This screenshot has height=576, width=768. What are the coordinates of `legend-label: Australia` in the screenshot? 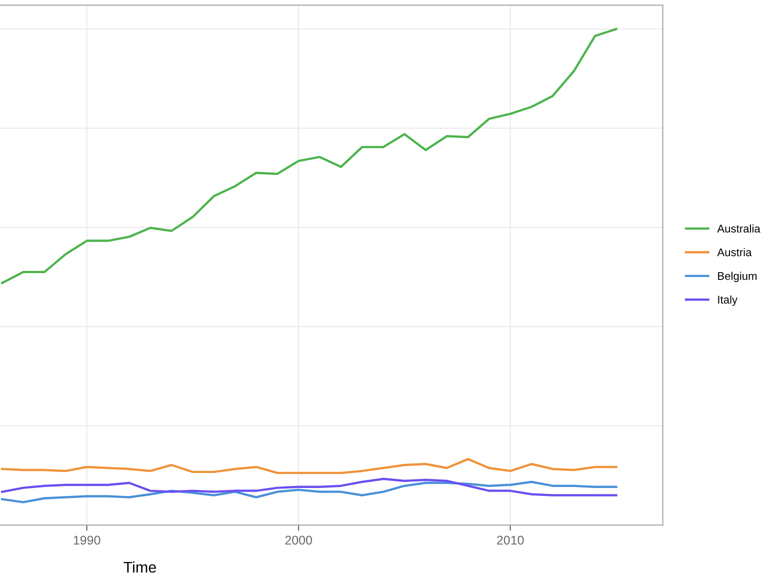 It's located at (738, 228).